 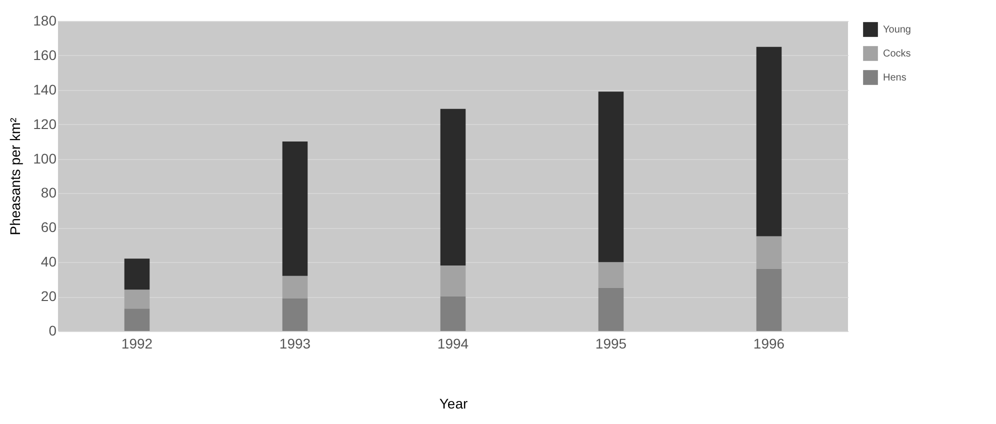 What do you see at coordinates (611, 344) in the screenshot?
I see `x-tick-label: 1995` at bounding box center [611, 344].